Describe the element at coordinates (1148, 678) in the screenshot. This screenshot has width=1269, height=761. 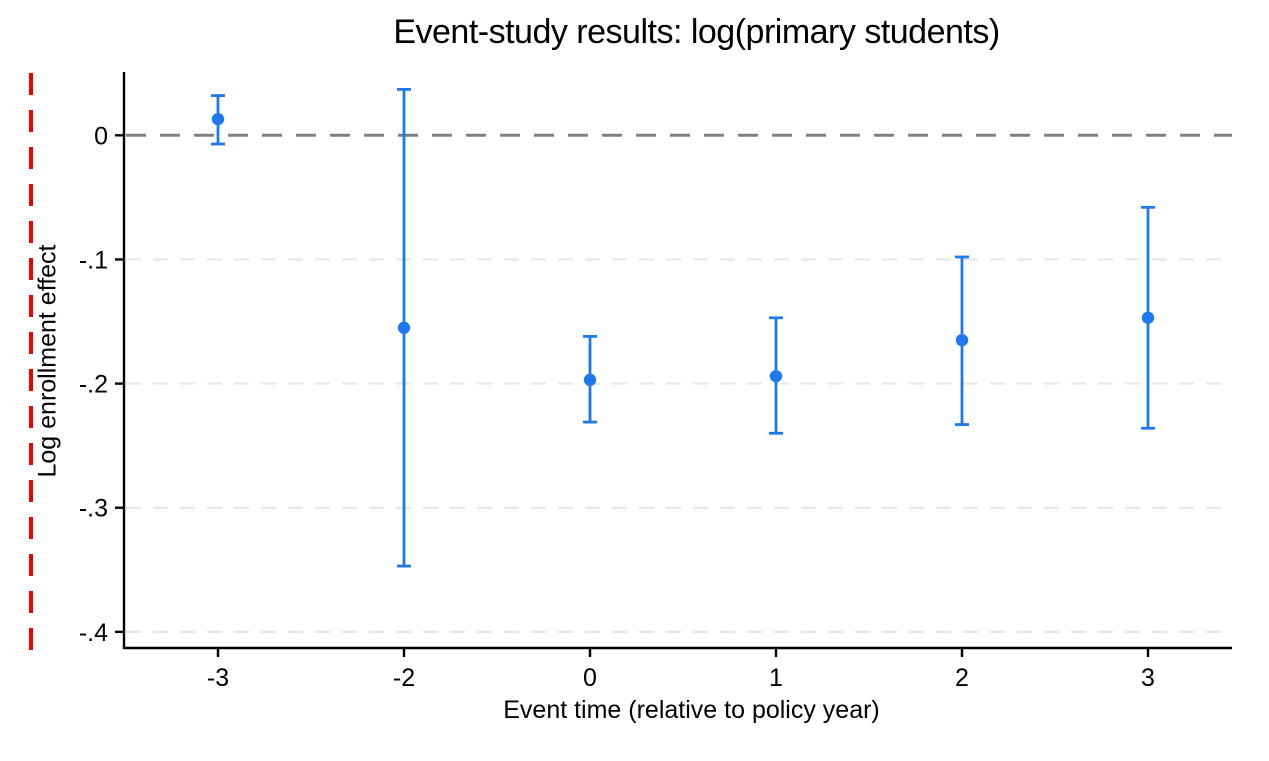
I see `x-tick-label: 3` at that location.